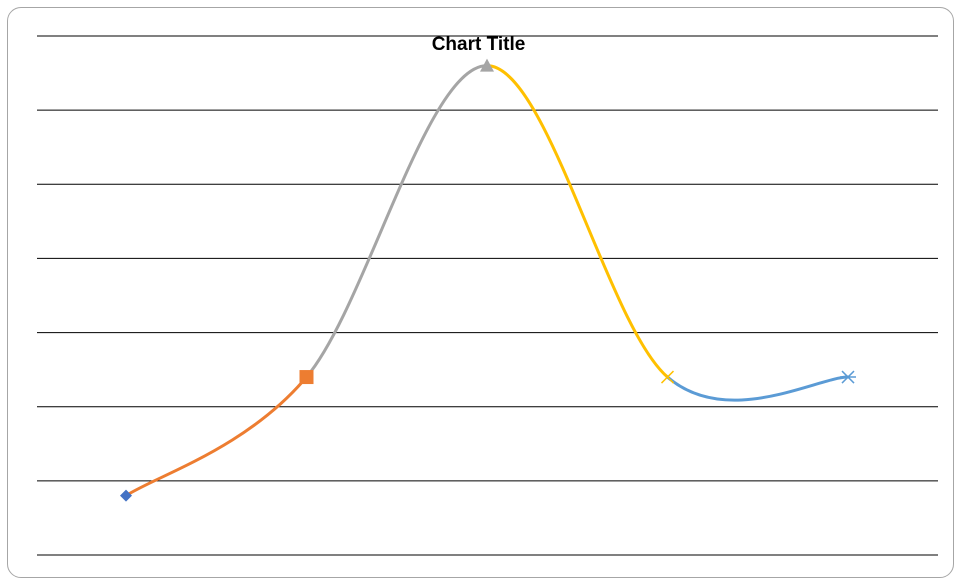  I want to click on data-point-2-square-marker, so click(306, 377).